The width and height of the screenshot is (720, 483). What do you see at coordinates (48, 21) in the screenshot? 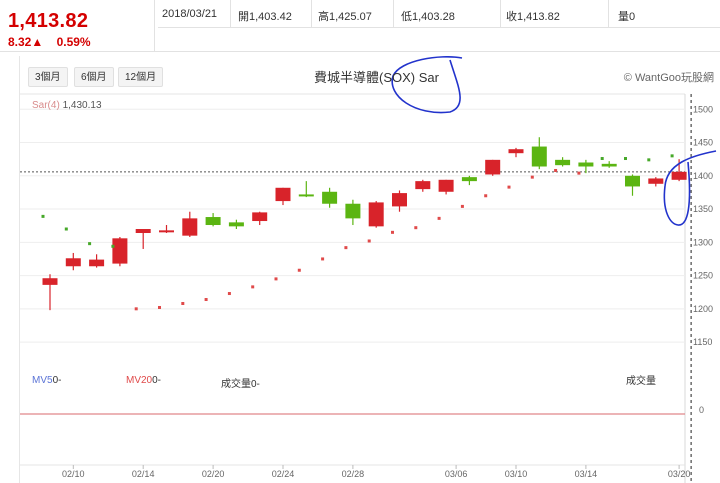
I see `last-price: 1,413.82` at bounding box center [48, 21].